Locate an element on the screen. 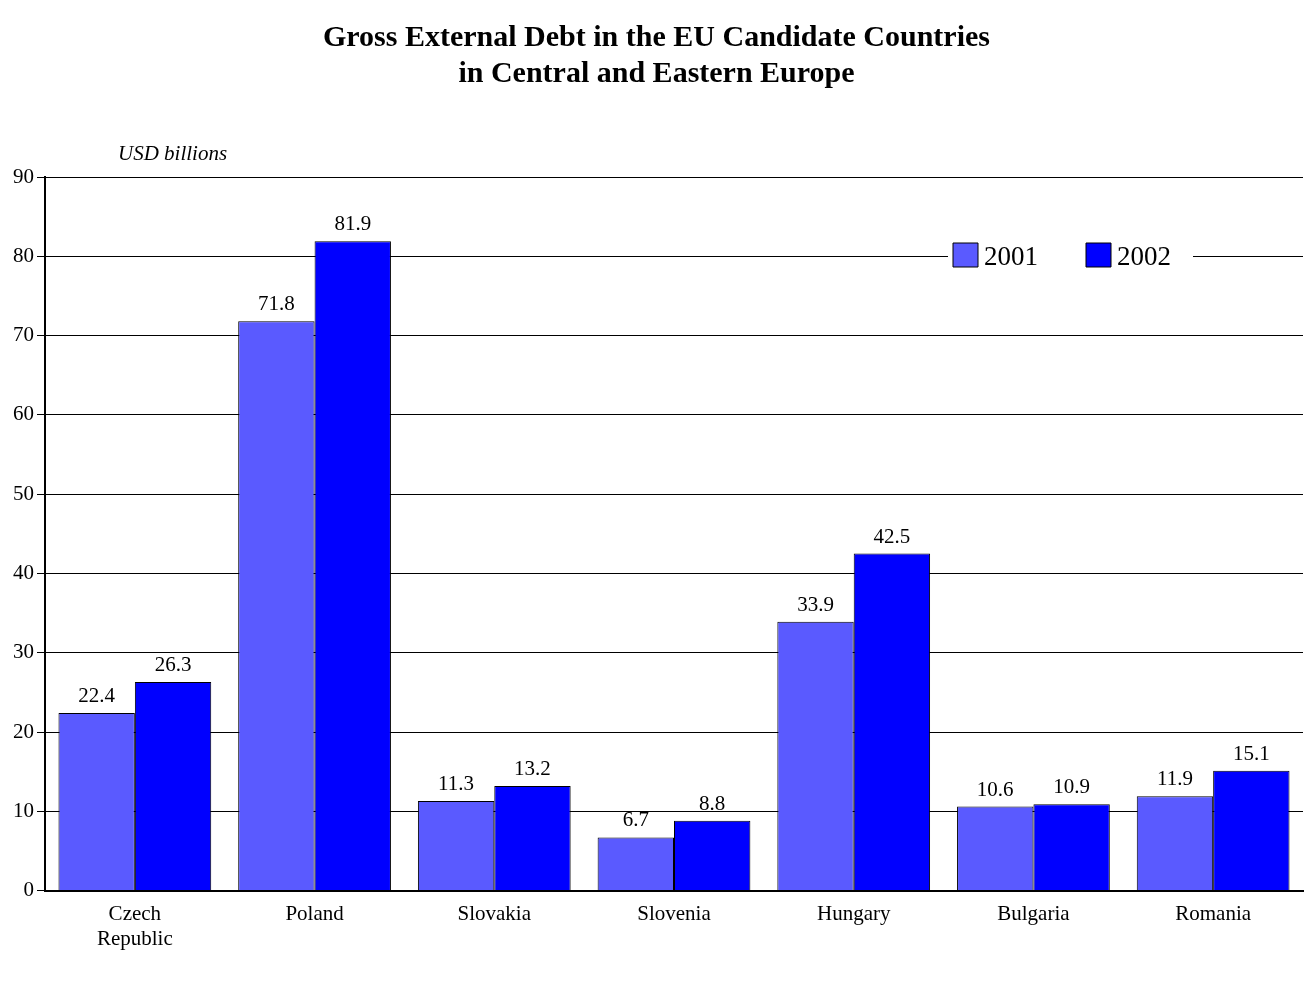  y-tick-label: 70 is located at coordinates (23, 334).